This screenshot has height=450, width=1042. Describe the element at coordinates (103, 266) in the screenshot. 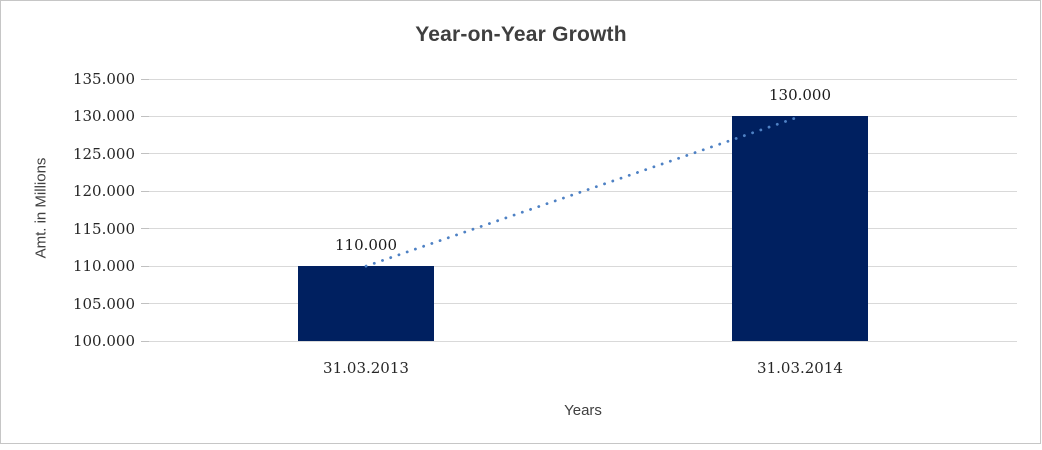

I see `y-tick-label: 110.000` at that location.